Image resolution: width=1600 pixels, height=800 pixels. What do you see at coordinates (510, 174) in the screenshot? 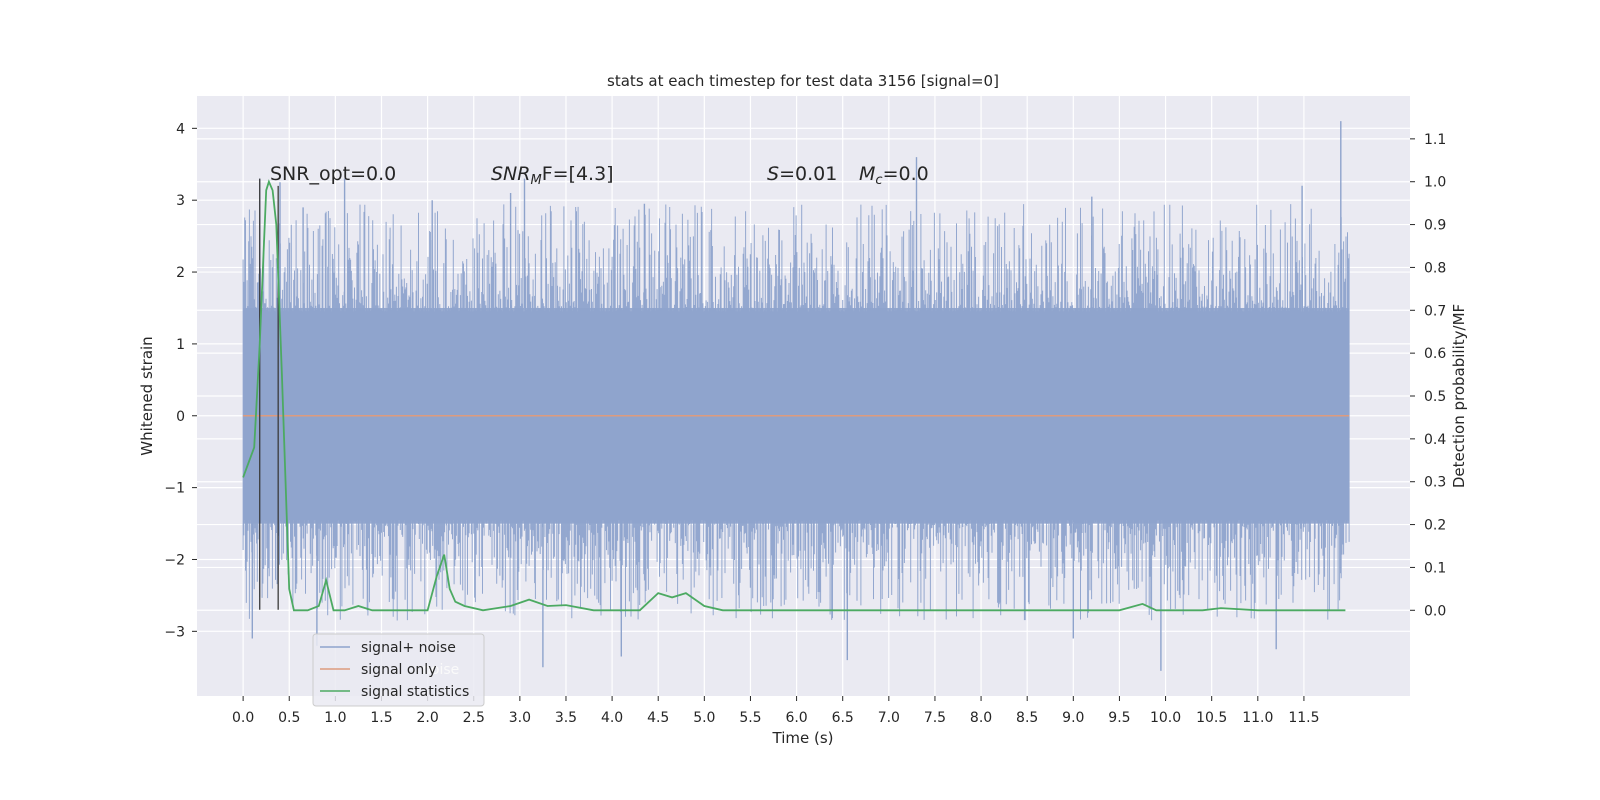
I see `snr-mf-base: SNR` at bounding box center [510, 174].